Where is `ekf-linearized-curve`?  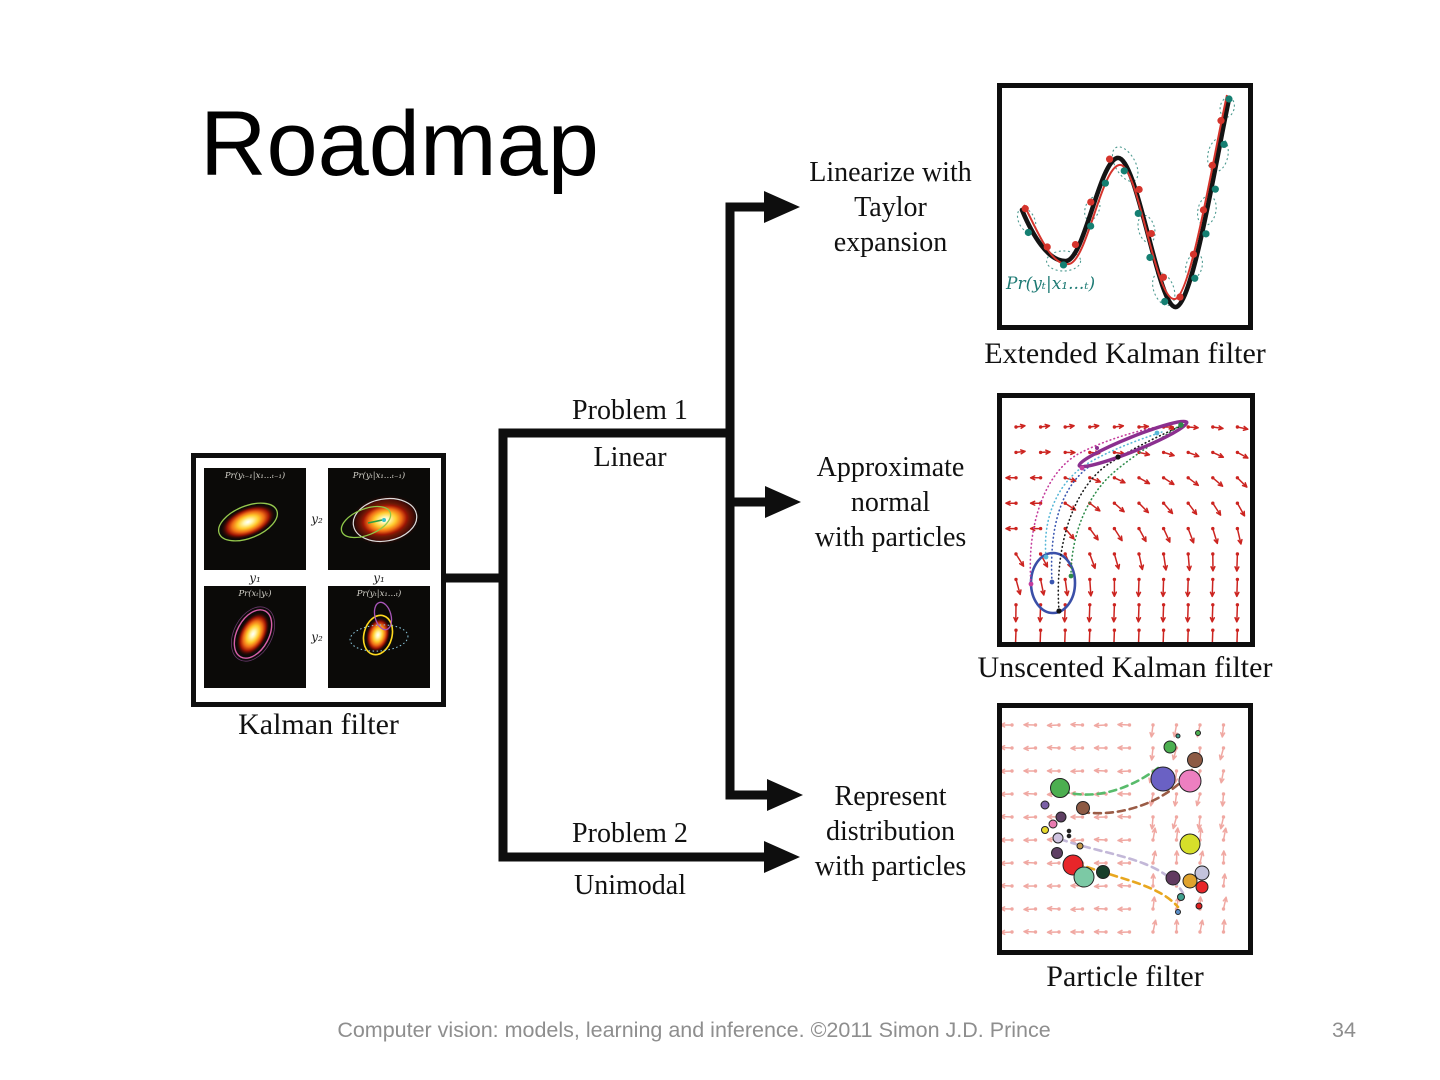
ekf-linearized-curve is located at coordinates (1125, 197).